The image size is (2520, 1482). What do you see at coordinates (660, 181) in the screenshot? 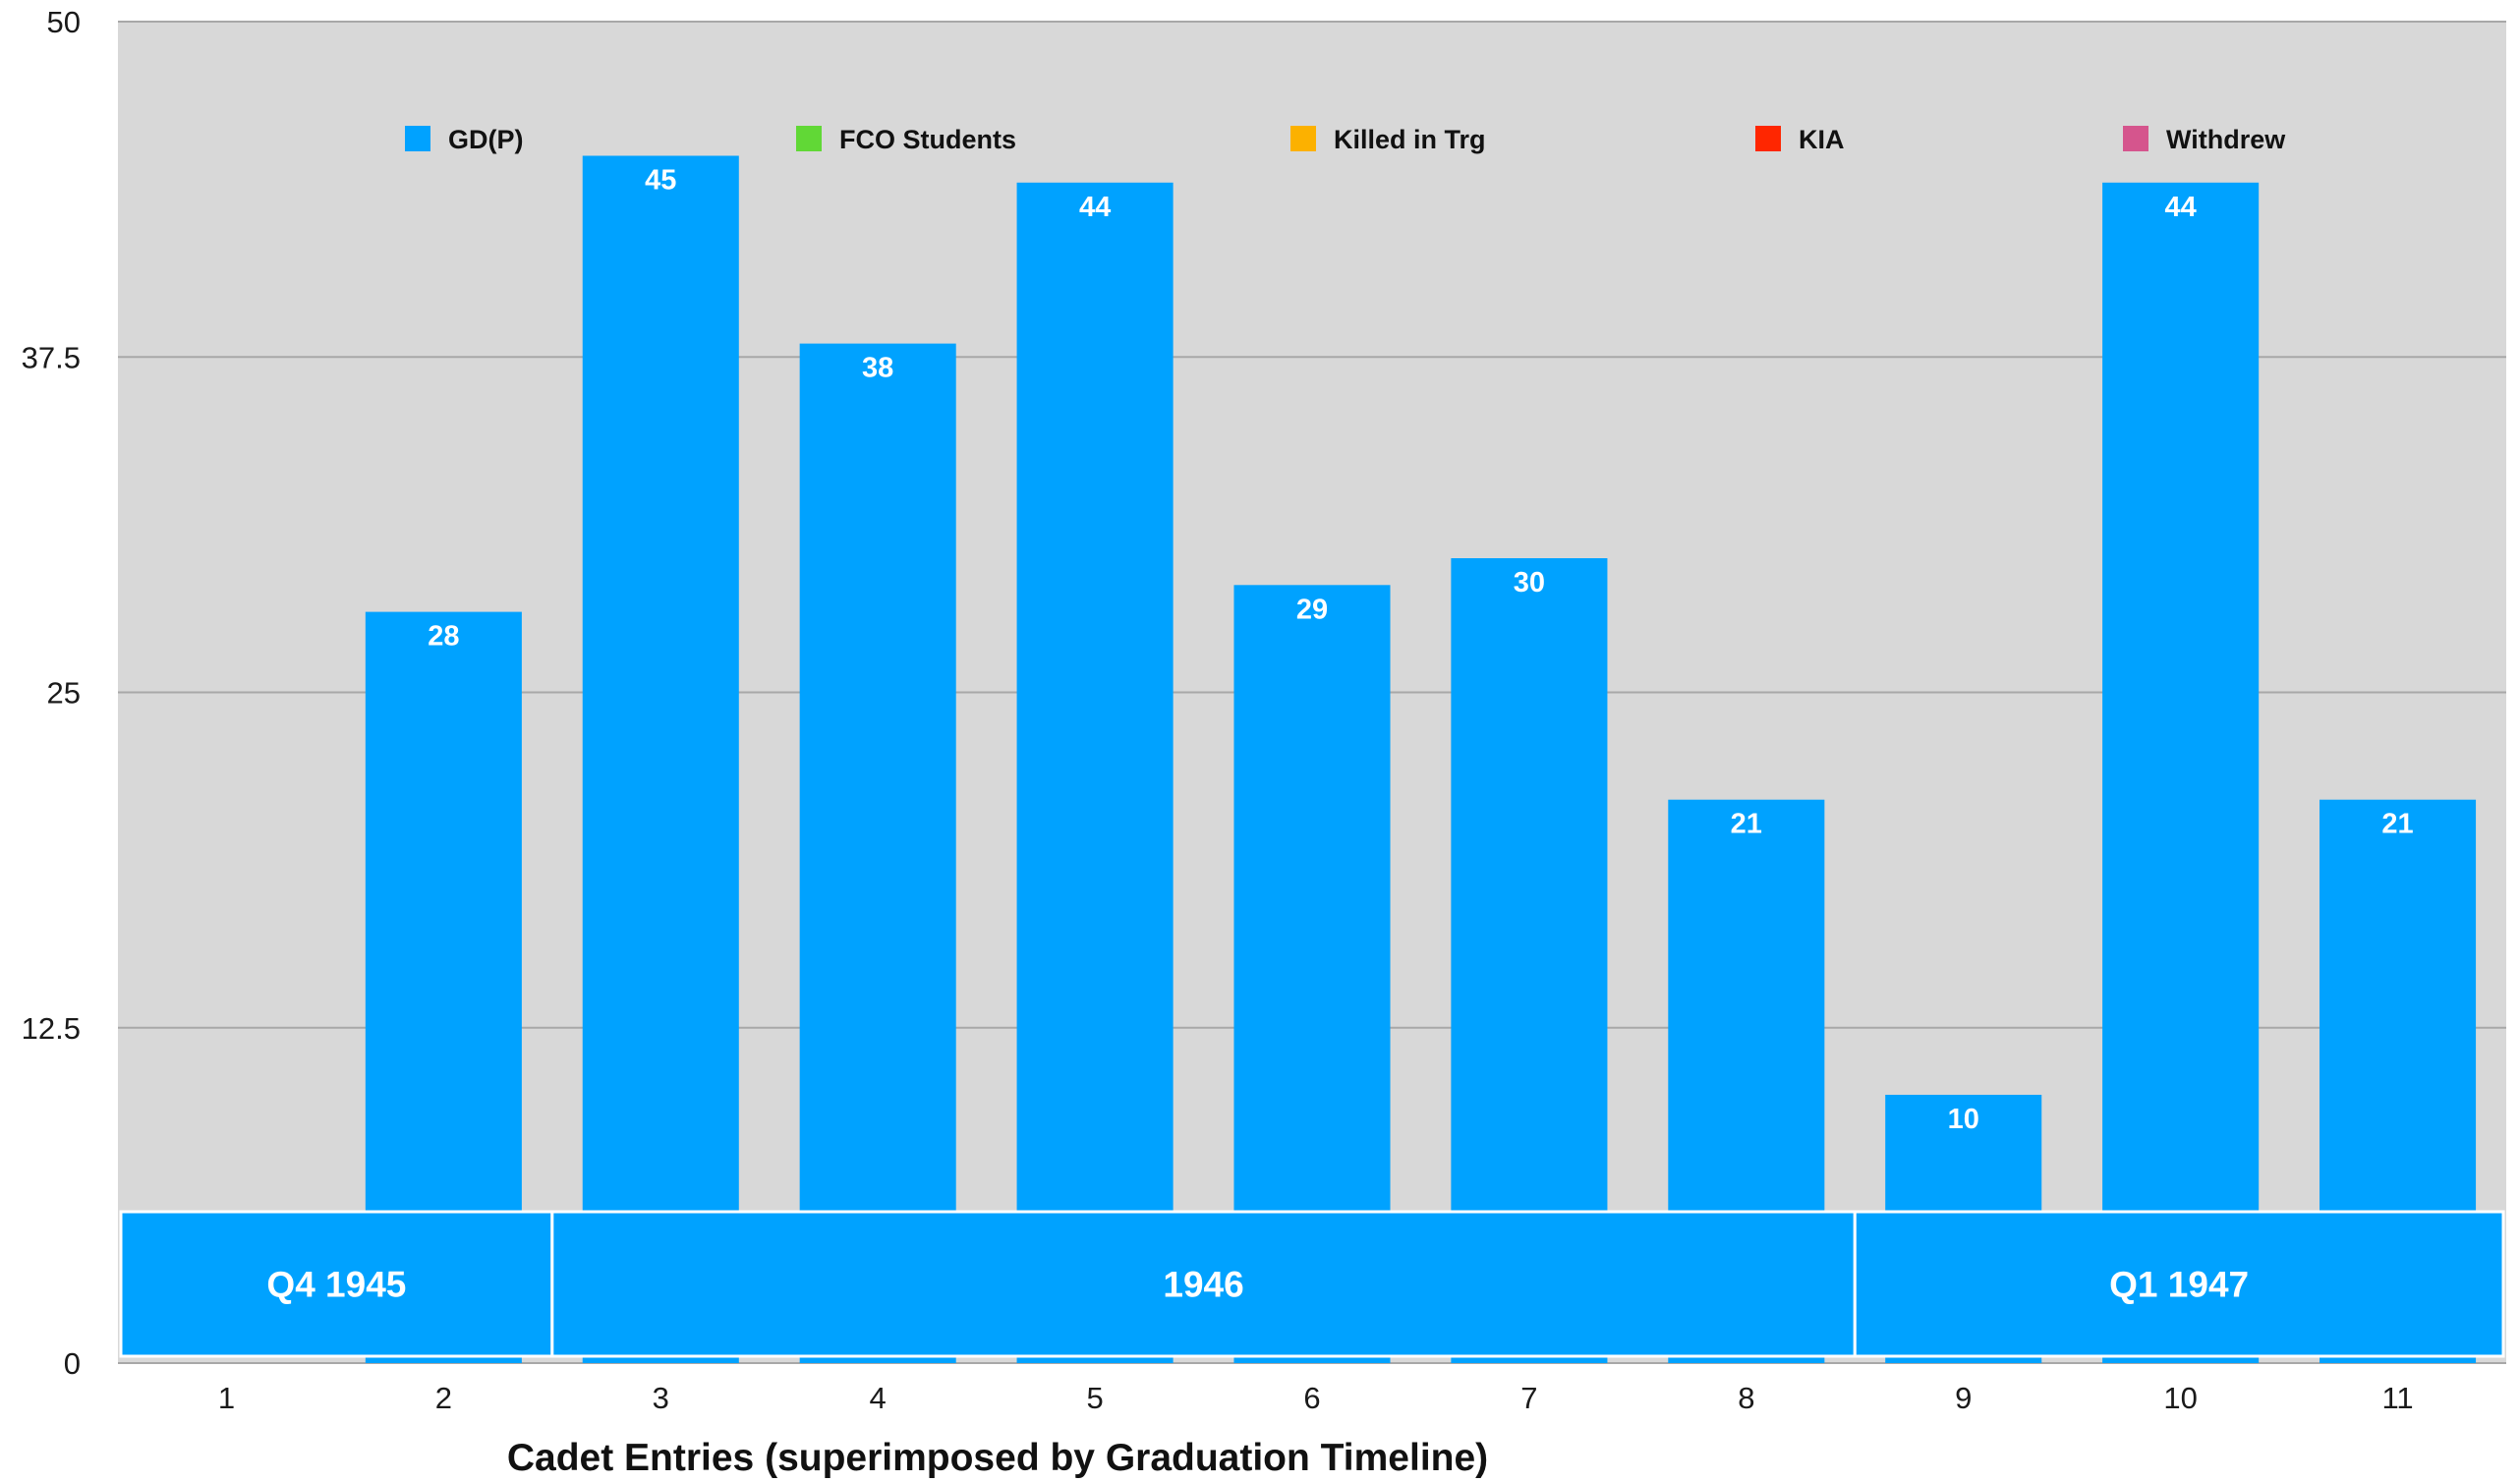
I see `bar-label-3: 45` at bounding box center [660, 181].